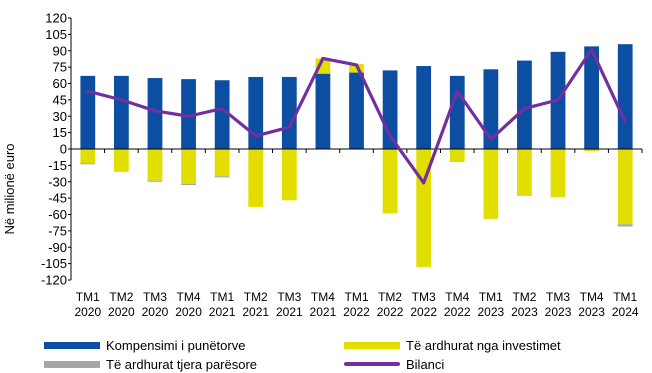  Describe the element at coordinates (63, 149) in the screenshot. I see `y-tick-label: 0` at that location.